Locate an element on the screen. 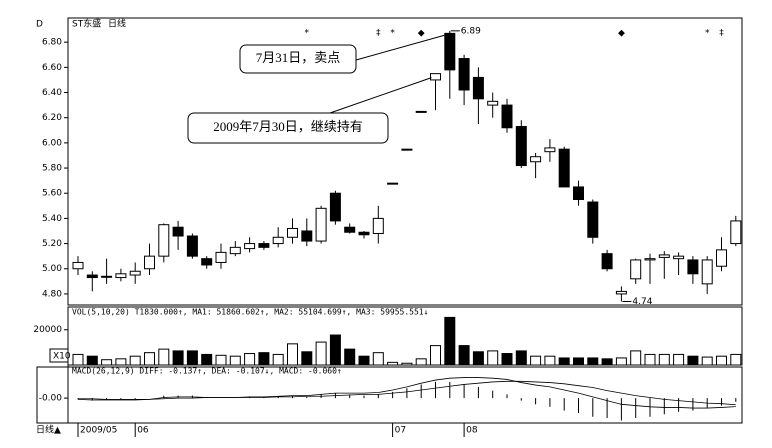  y-tick-label: 5.20 is located at coordinates (52, 244).